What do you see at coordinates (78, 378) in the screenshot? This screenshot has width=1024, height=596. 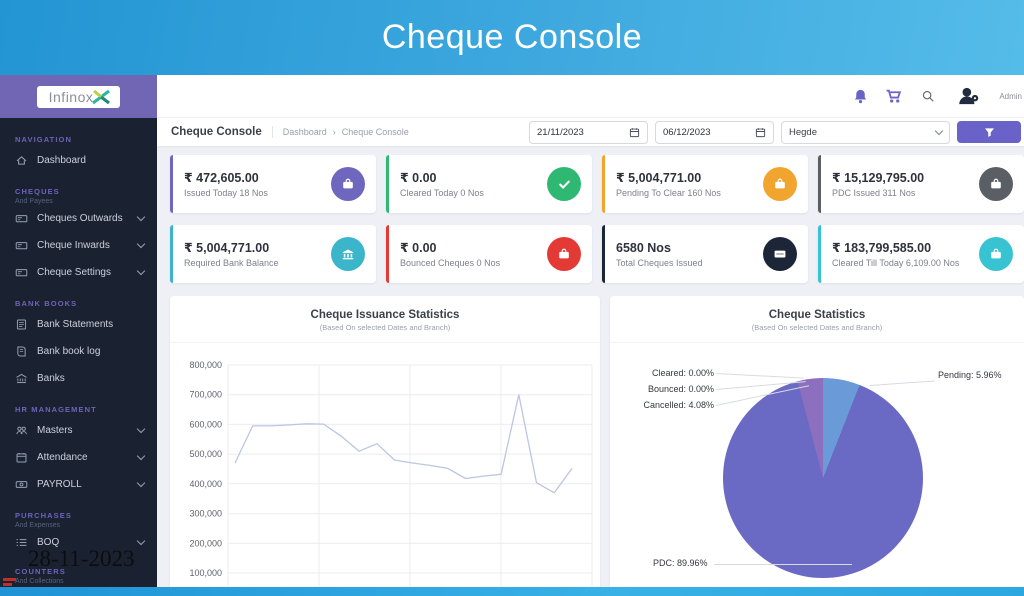 I see `sidebar-item-banks: Banks` at bounding box center [78, 378].